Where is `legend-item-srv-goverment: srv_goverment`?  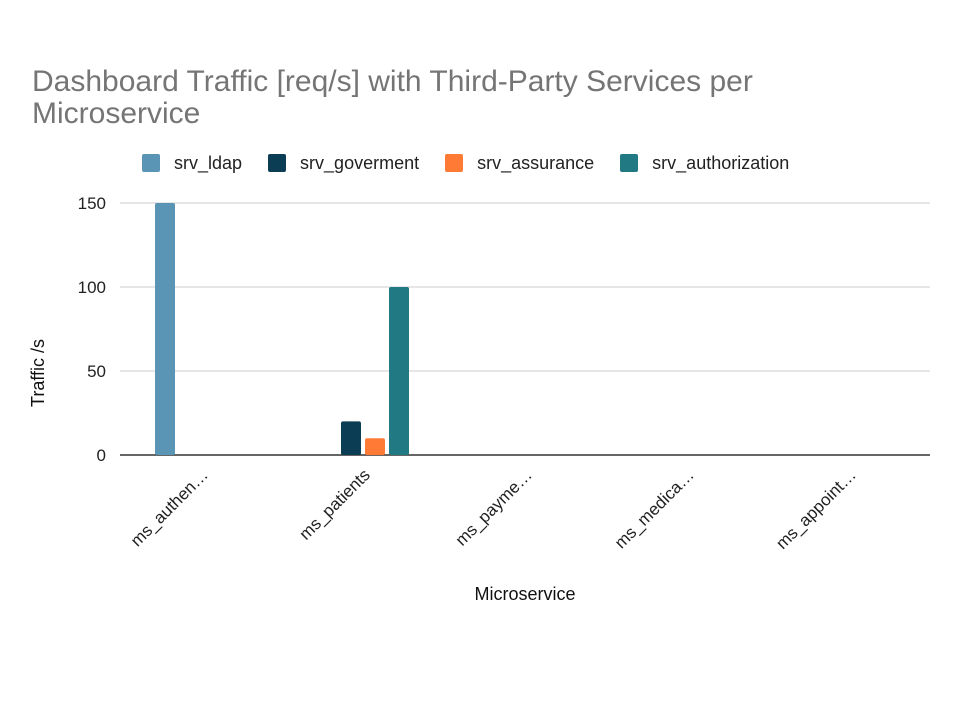
legend-item-srv-goverment: srv_goverment is located at coordinates (343, 163).